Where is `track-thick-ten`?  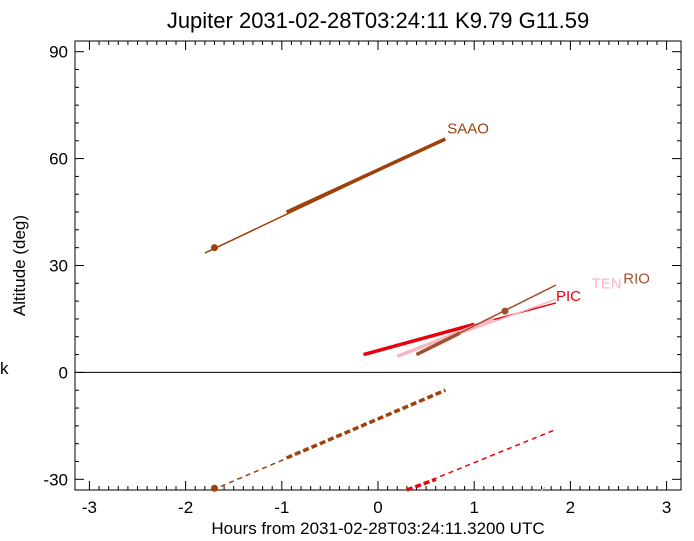
track-thick-ten is located at coordinates (445, 338).